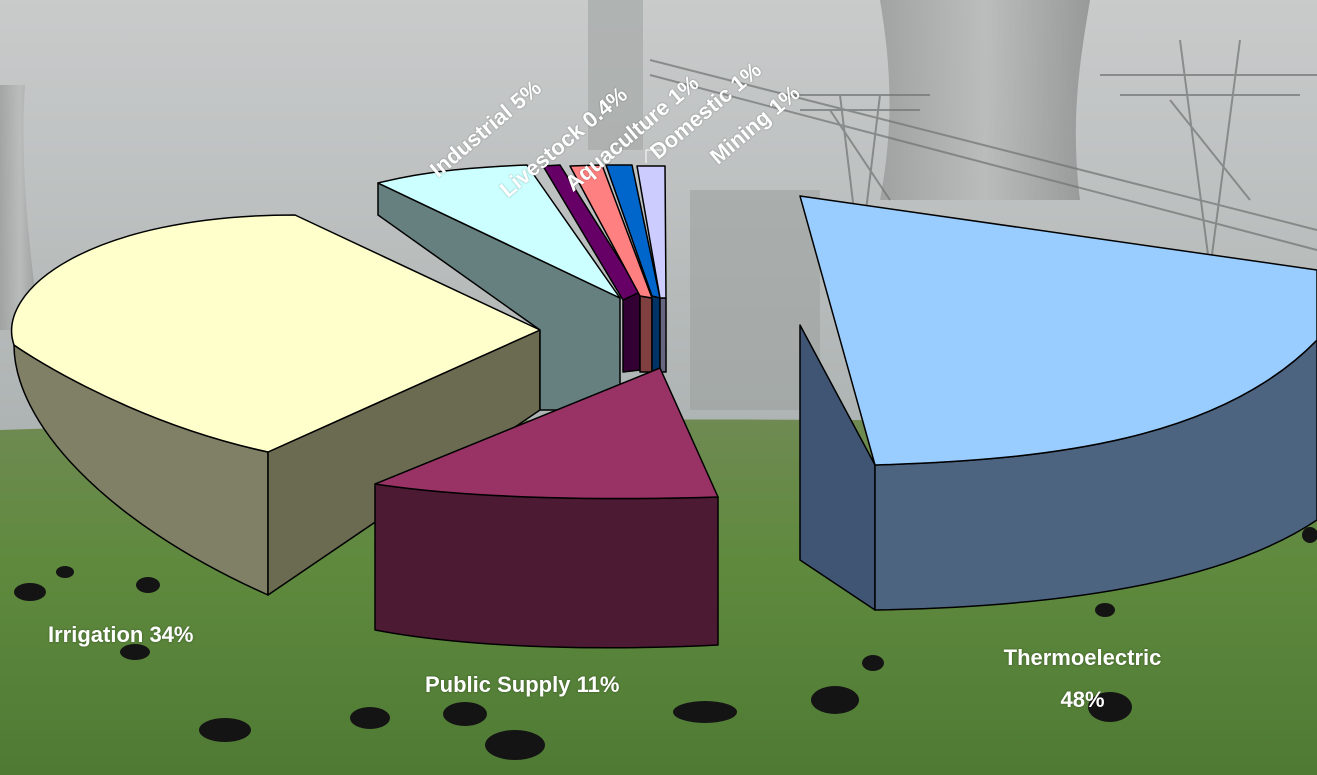  I want to click on label-thermoelectric: Thermoelectric 48%, so click(1082, 679).